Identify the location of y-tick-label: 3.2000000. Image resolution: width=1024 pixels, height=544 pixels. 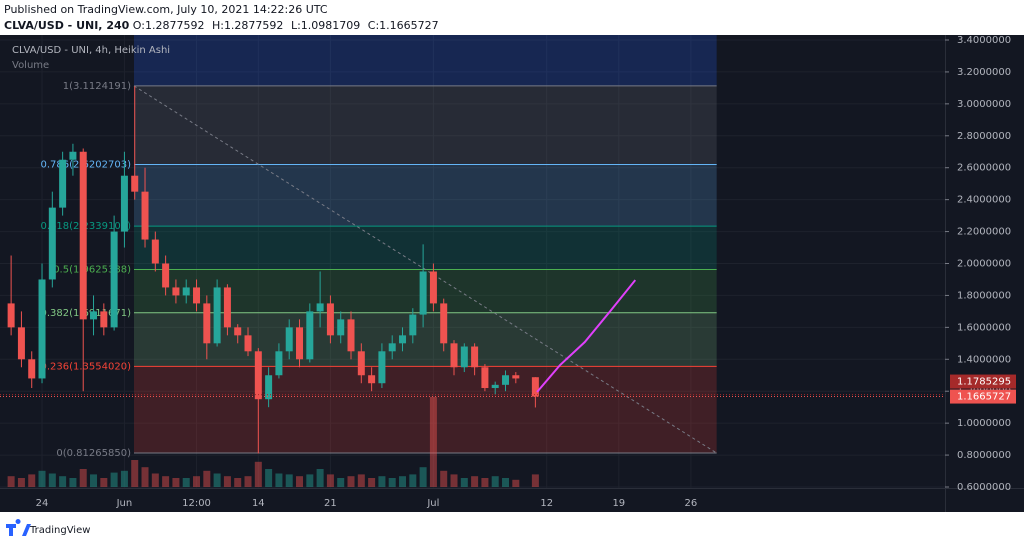
(984, 72).